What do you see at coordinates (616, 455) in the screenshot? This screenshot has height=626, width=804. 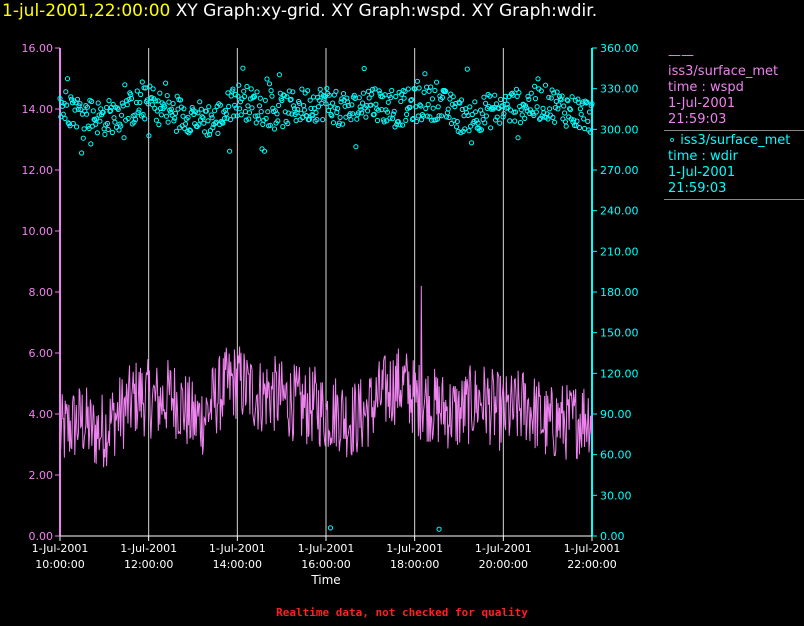 I see `right-tick-label: 60.00` at bounding box center [616, 455].